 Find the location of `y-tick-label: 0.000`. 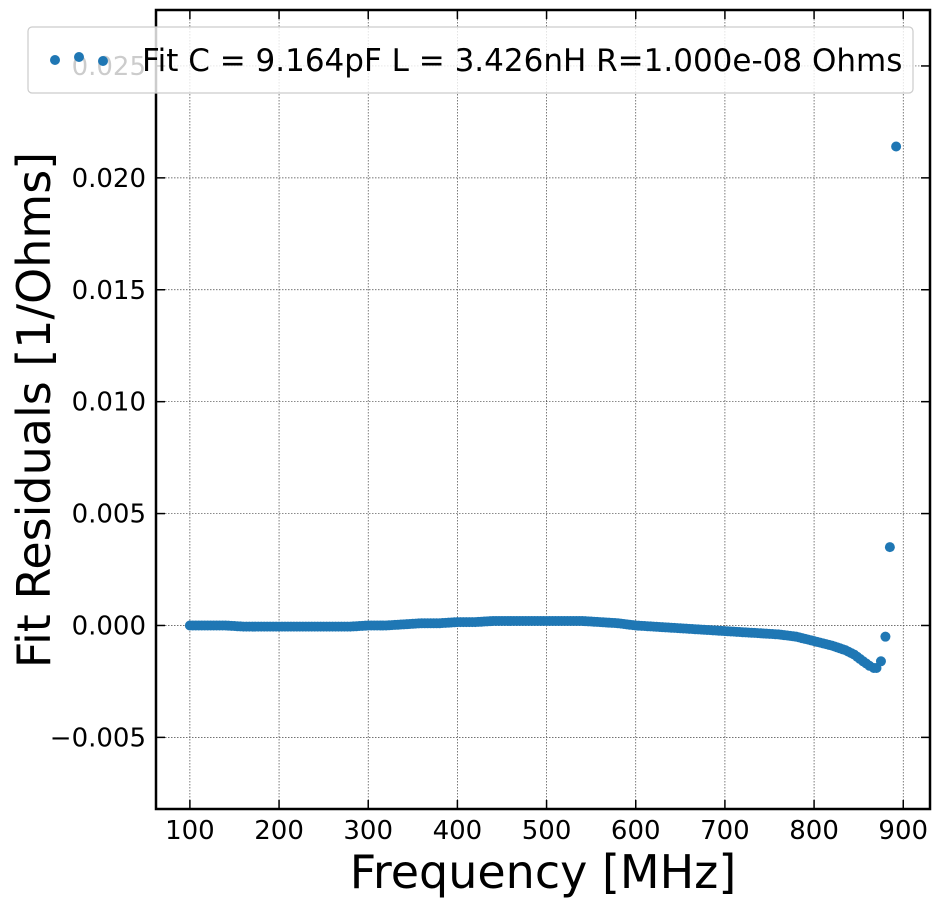

y-tick-label: 0.000 is located at coordinates (109, 626).